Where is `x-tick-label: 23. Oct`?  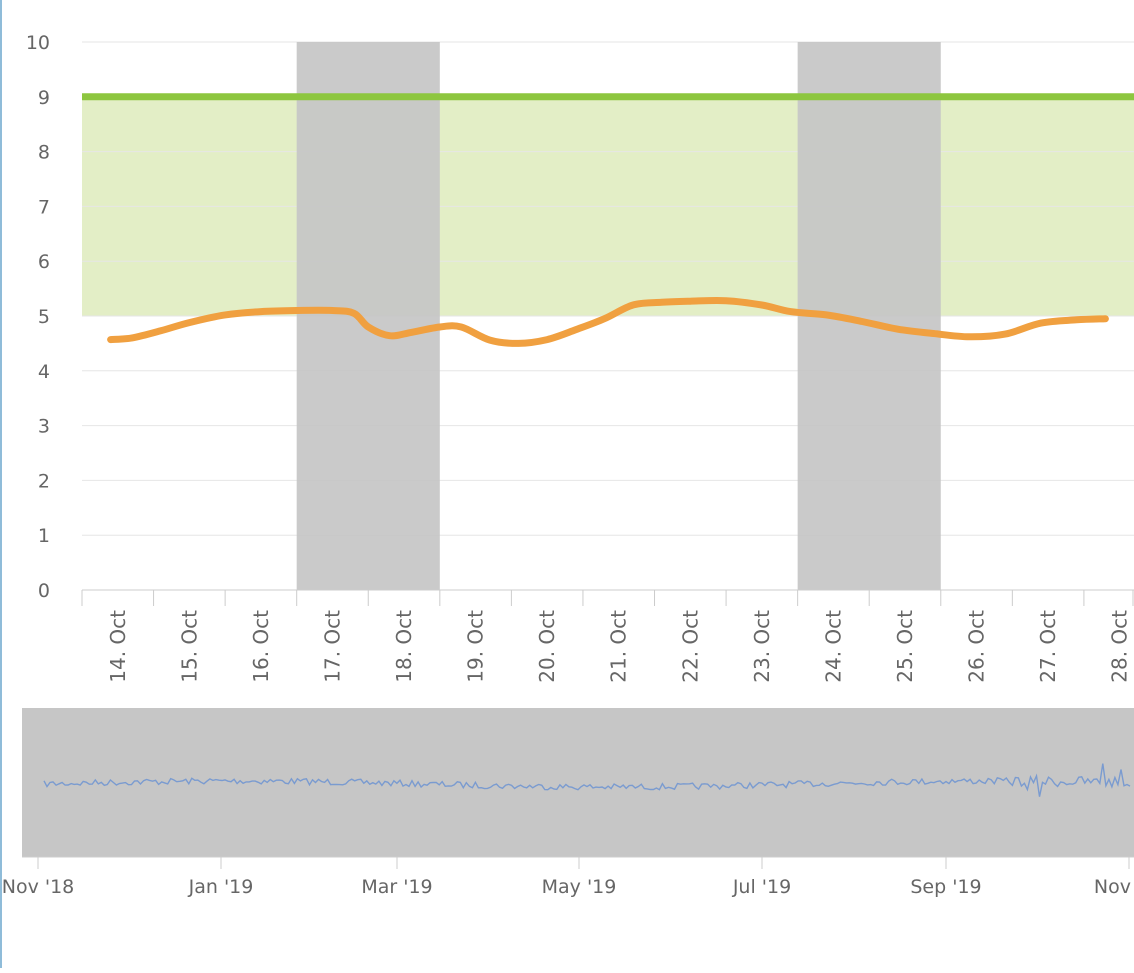
x-tick-label: 23. Oct is located at coordinates (762, 646).